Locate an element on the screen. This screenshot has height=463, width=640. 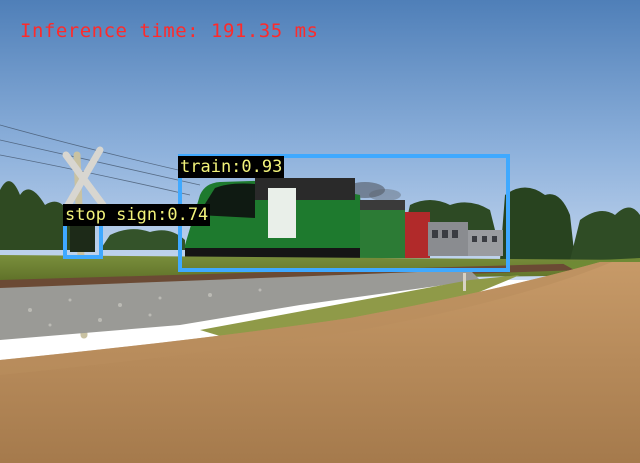
detection-label-train: train:0.93 is located at coordinates (231, 167).